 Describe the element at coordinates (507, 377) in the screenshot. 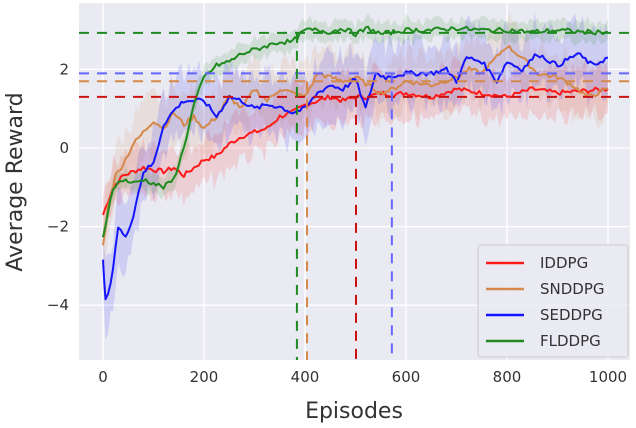

I see `x-tick-label: 800` at that location.